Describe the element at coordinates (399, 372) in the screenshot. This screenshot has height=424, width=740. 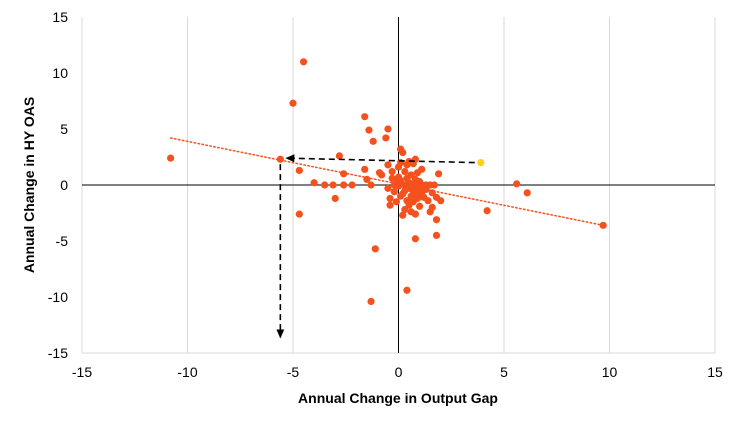
I see `x-tick-label: 0` at that location.